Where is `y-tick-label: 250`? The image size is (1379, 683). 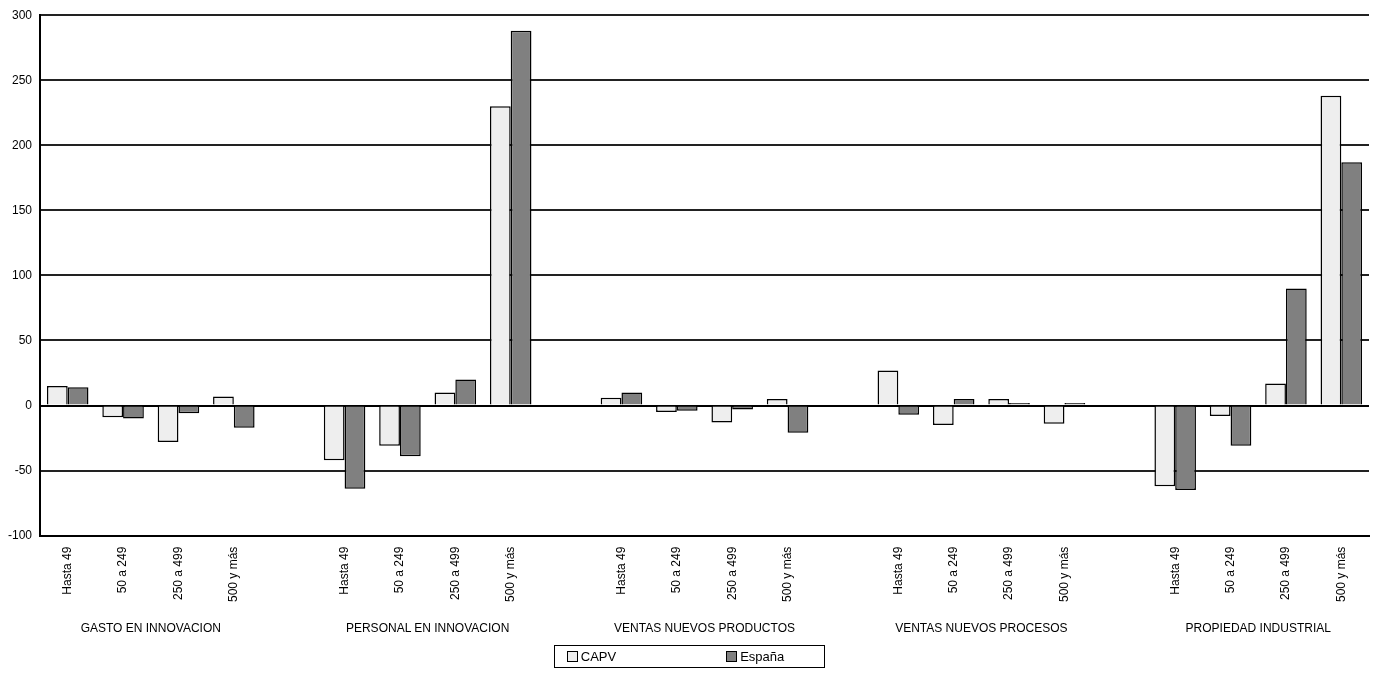 y-tick-label: 250 is located at coordinates (22, 79).